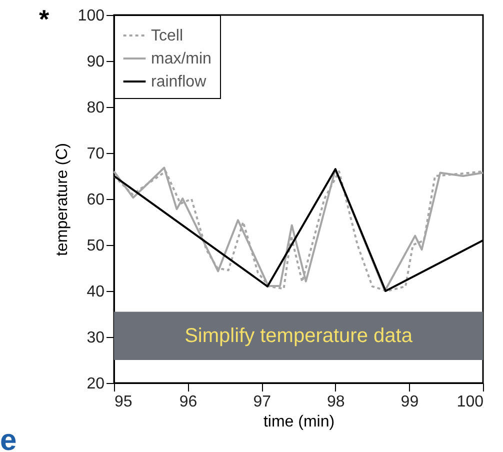 Image resolution: width=503 pixels, height=452 pixels. What do you see at coordinates (179, 82) in the screenshot?
I see `legend-label: rainflow` at bounding box center [179, 82].